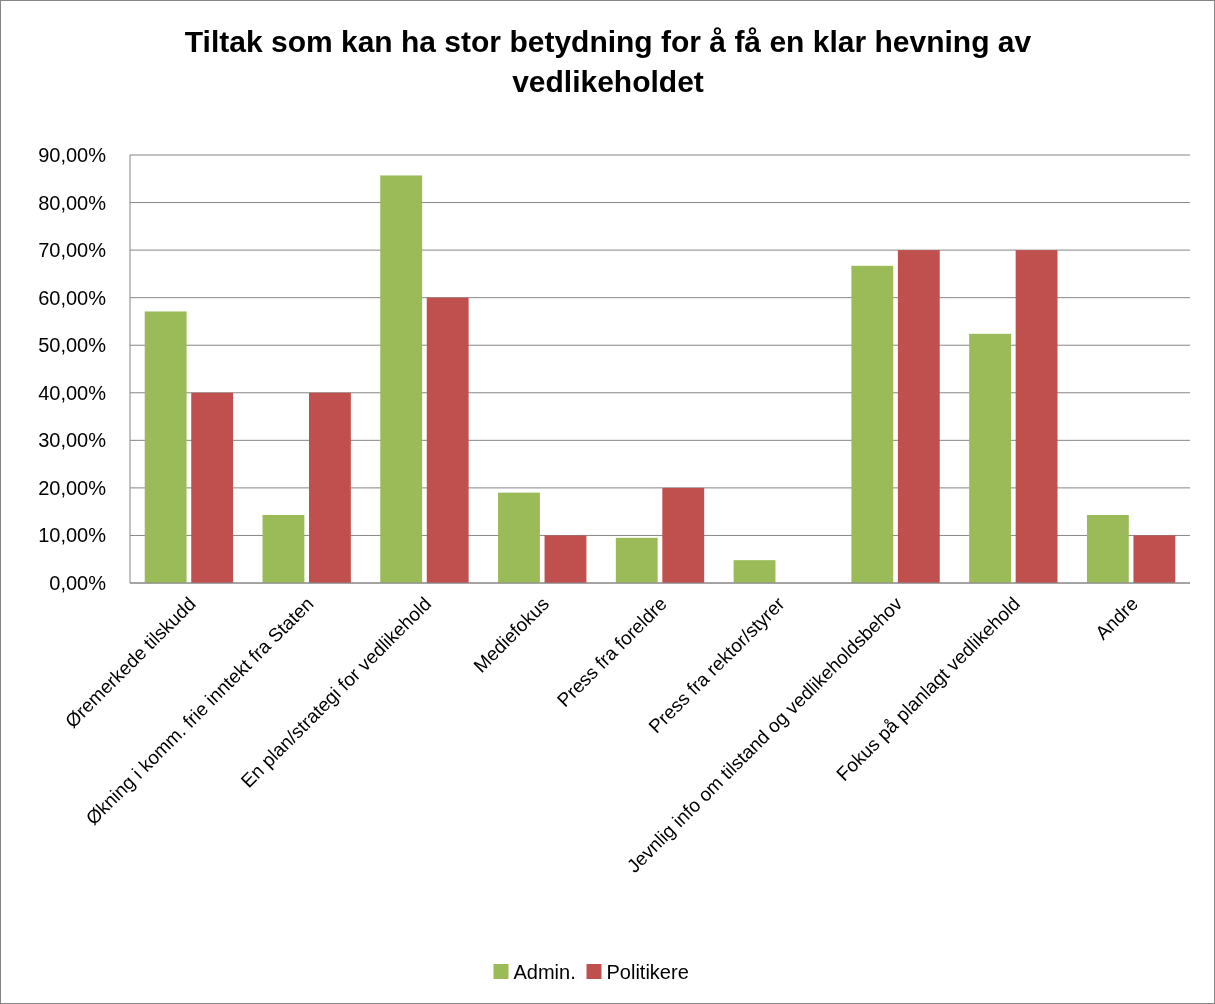 The height and width of the screenshot is (1004, 1215). I want to click on y-tick-label: 0,00%, so click(78, 583).